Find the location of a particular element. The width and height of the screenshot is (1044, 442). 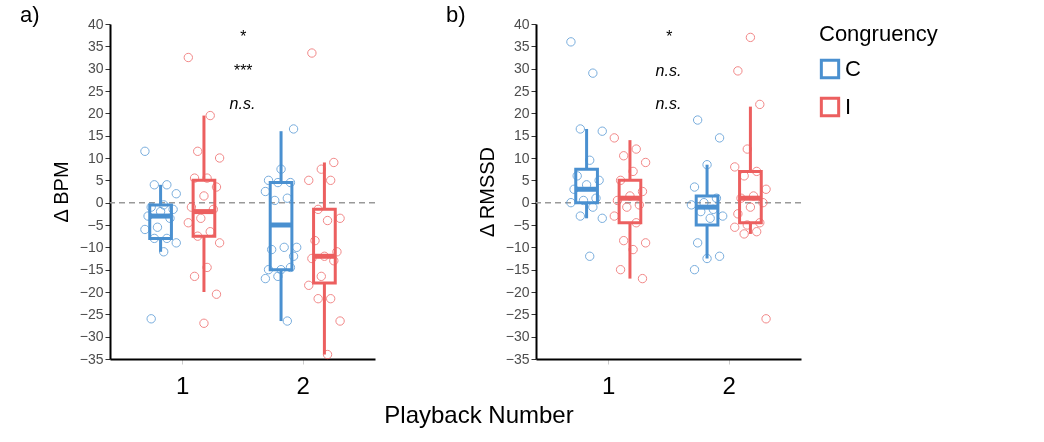

chart-title: b) is located at coordinates (456, 14).